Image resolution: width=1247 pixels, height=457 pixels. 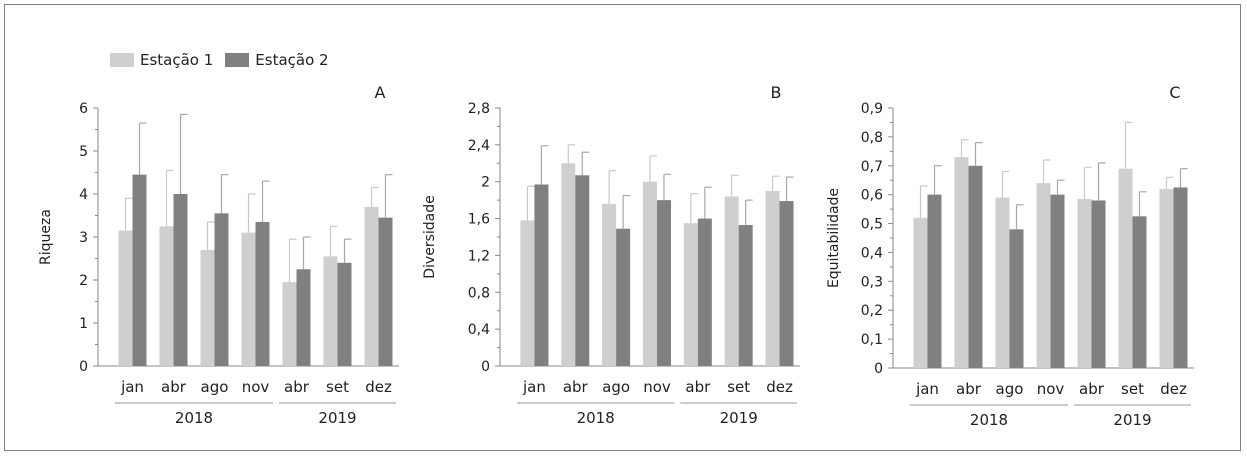 What do you see at coordinates (194, 418) in the screenshot?
I see `panel-0-group-label: 2018` at bounding box center [194, 418].